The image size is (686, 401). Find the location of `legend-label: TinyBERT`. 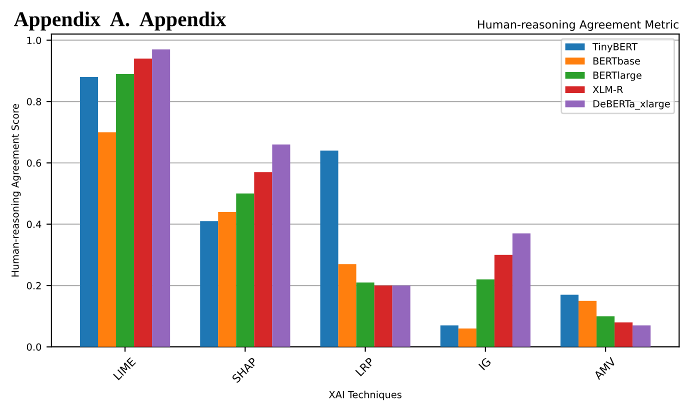

legend-label: TinyBERT is located at coordinates (615, 47).